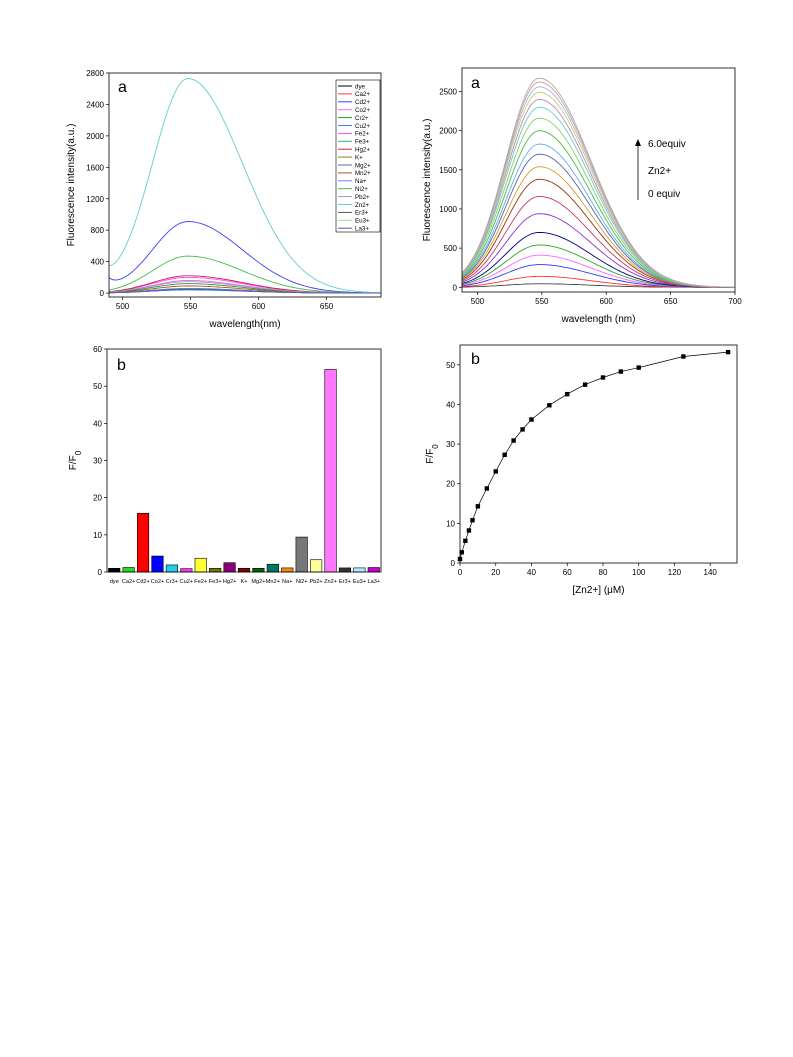  I want to click on y-tick-label: 20, so click(97, 498).